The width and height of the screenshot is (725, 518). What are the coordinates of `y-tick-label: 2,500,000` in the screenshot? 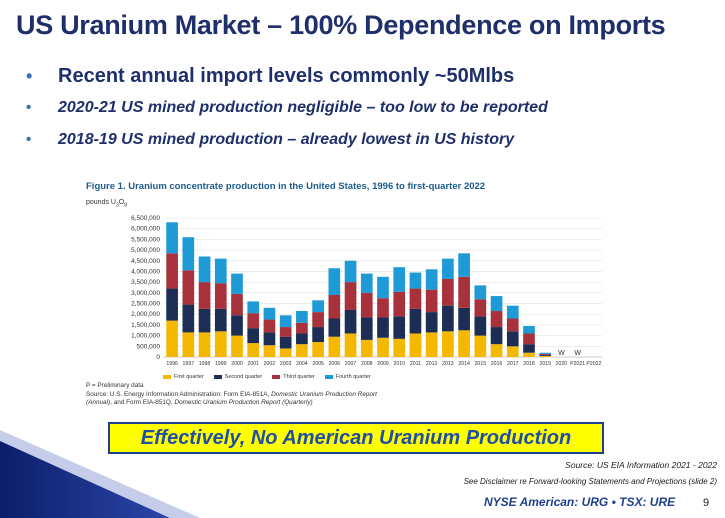 It's located at (145, 304).